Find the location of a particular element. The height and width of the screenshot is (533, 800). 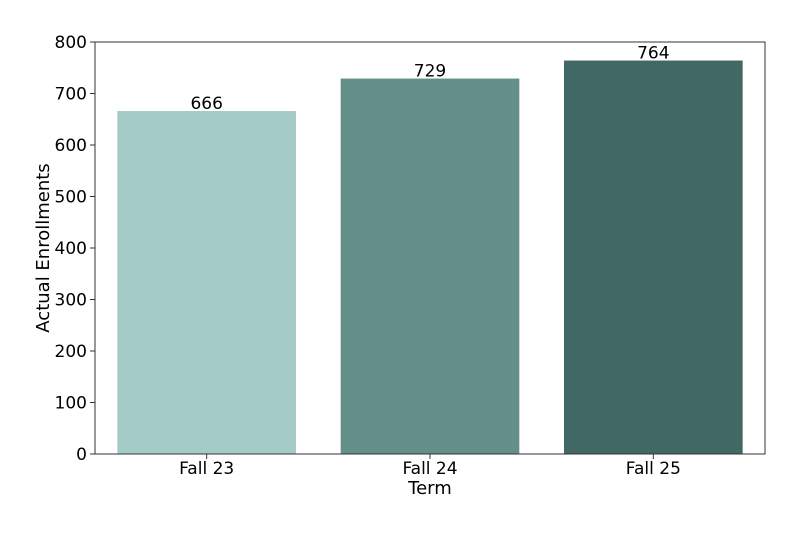

bar-value-label: 666 is located at coordinates (206, 104).